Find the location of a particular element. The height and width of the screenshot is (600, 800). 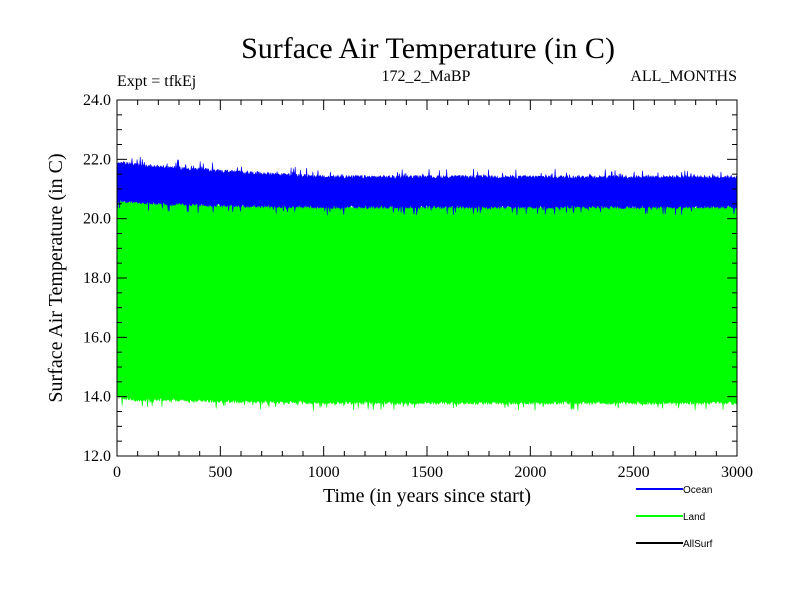

y-tick-label: 20.0 is located at coordinates (97, 219).